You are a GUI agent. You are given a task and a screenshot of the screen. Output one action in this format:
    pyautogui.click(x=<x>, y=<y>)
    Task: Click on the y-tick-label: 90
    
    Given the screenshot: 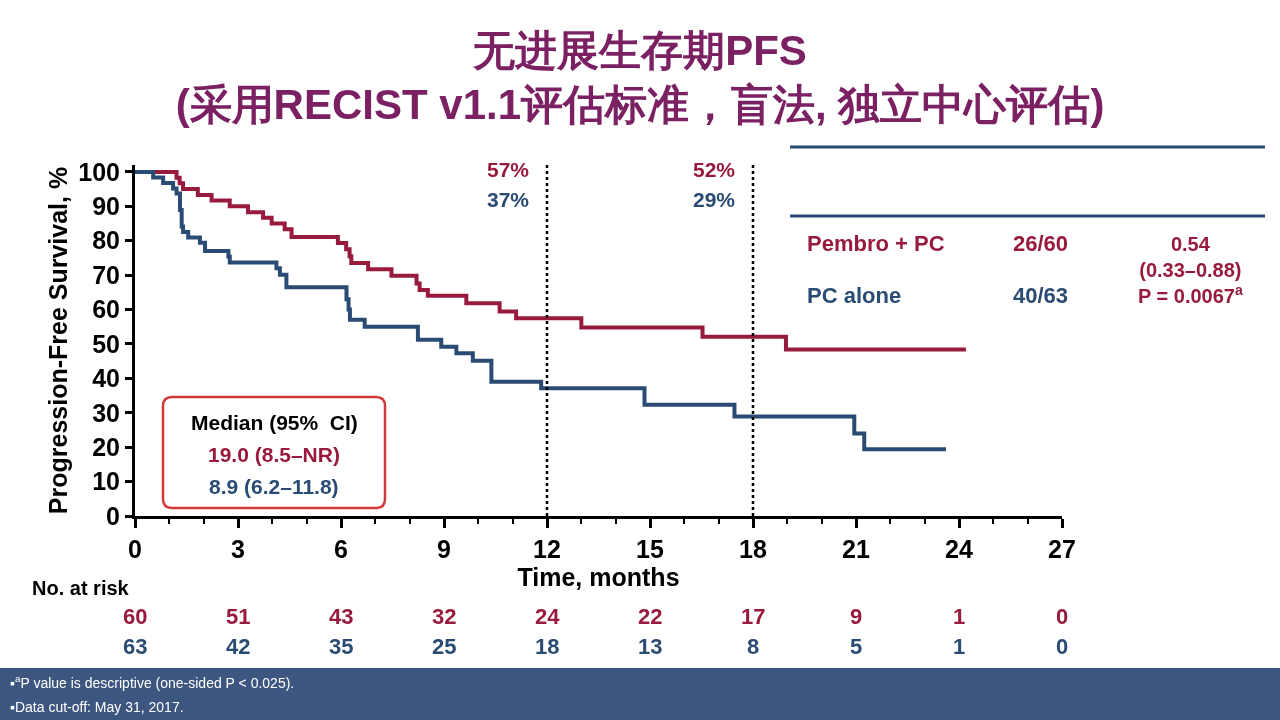 What is the action you would take?
    pyautogui.click(x=106, y=206)
    